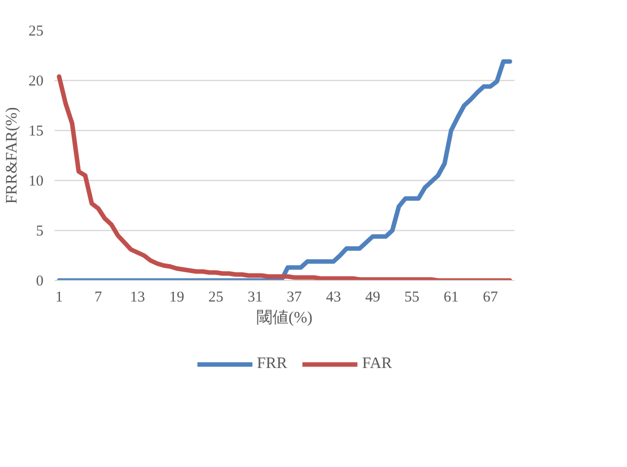  I want to click on x-axis-title: 閾値(%), so click(284, 318).